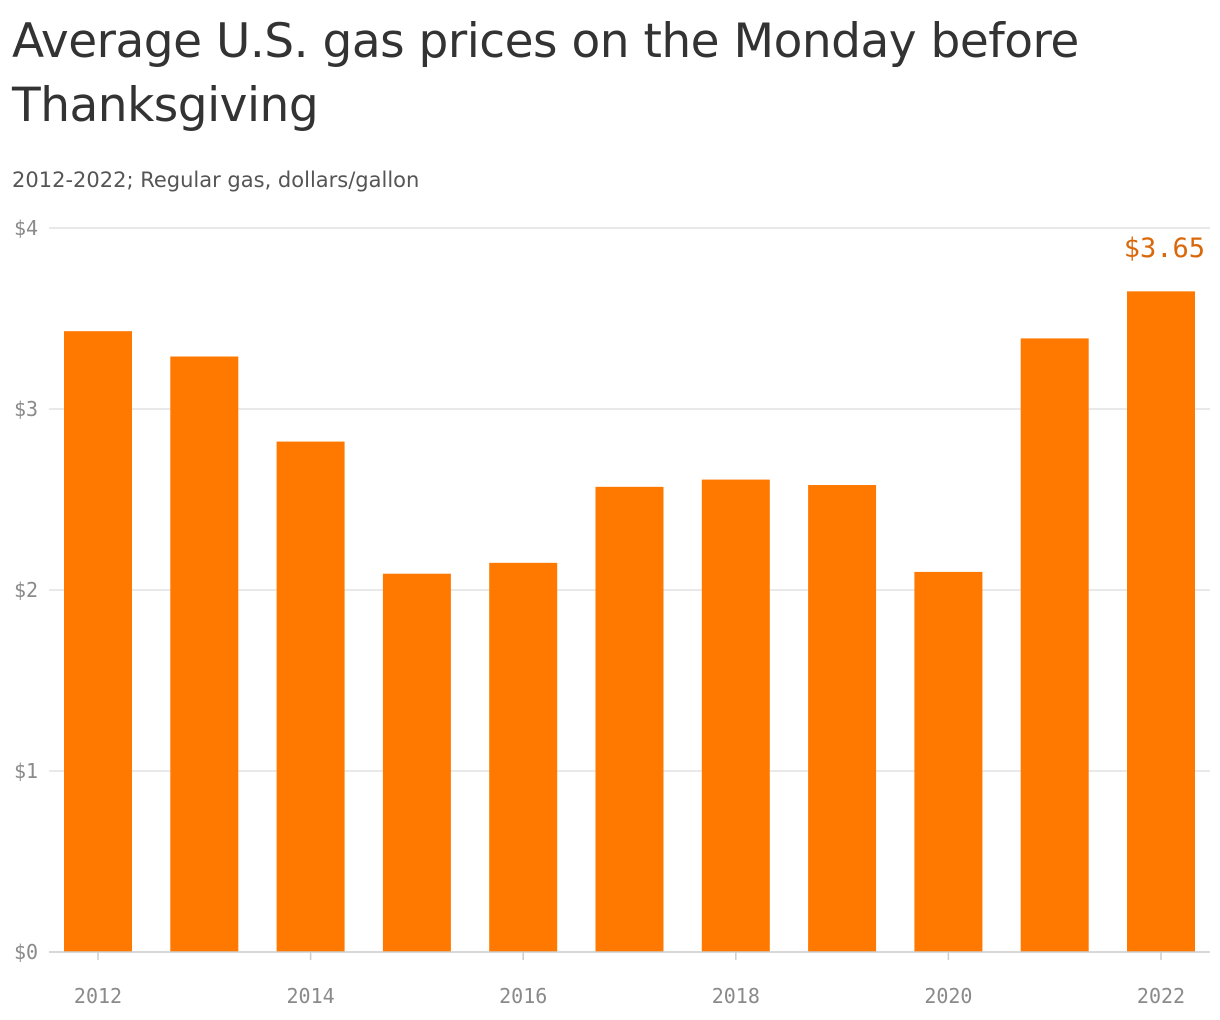 Image resolution: width=1220 pixels, height=1020 pixels. I want to click on bar-2012, so click(98, 641).